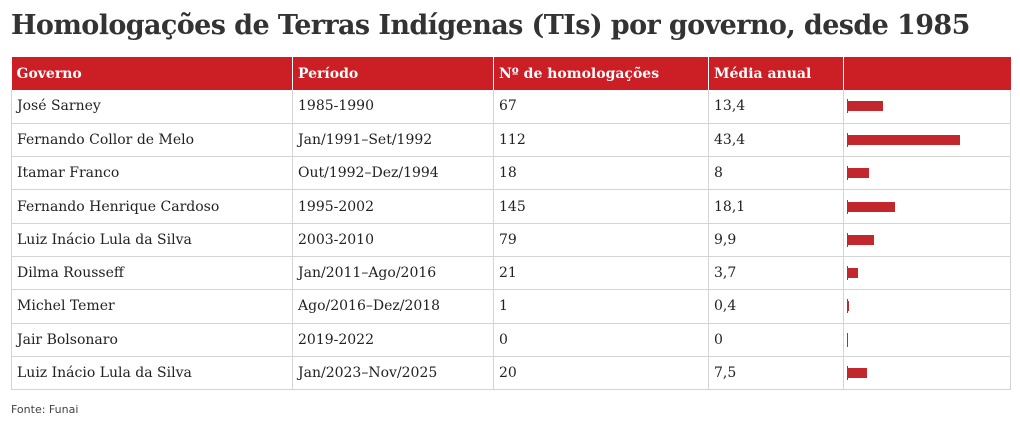 The height and width of the screenshot is (429, 1020). I want to click on cell-media-anual: 0,4, so click(776, 306).